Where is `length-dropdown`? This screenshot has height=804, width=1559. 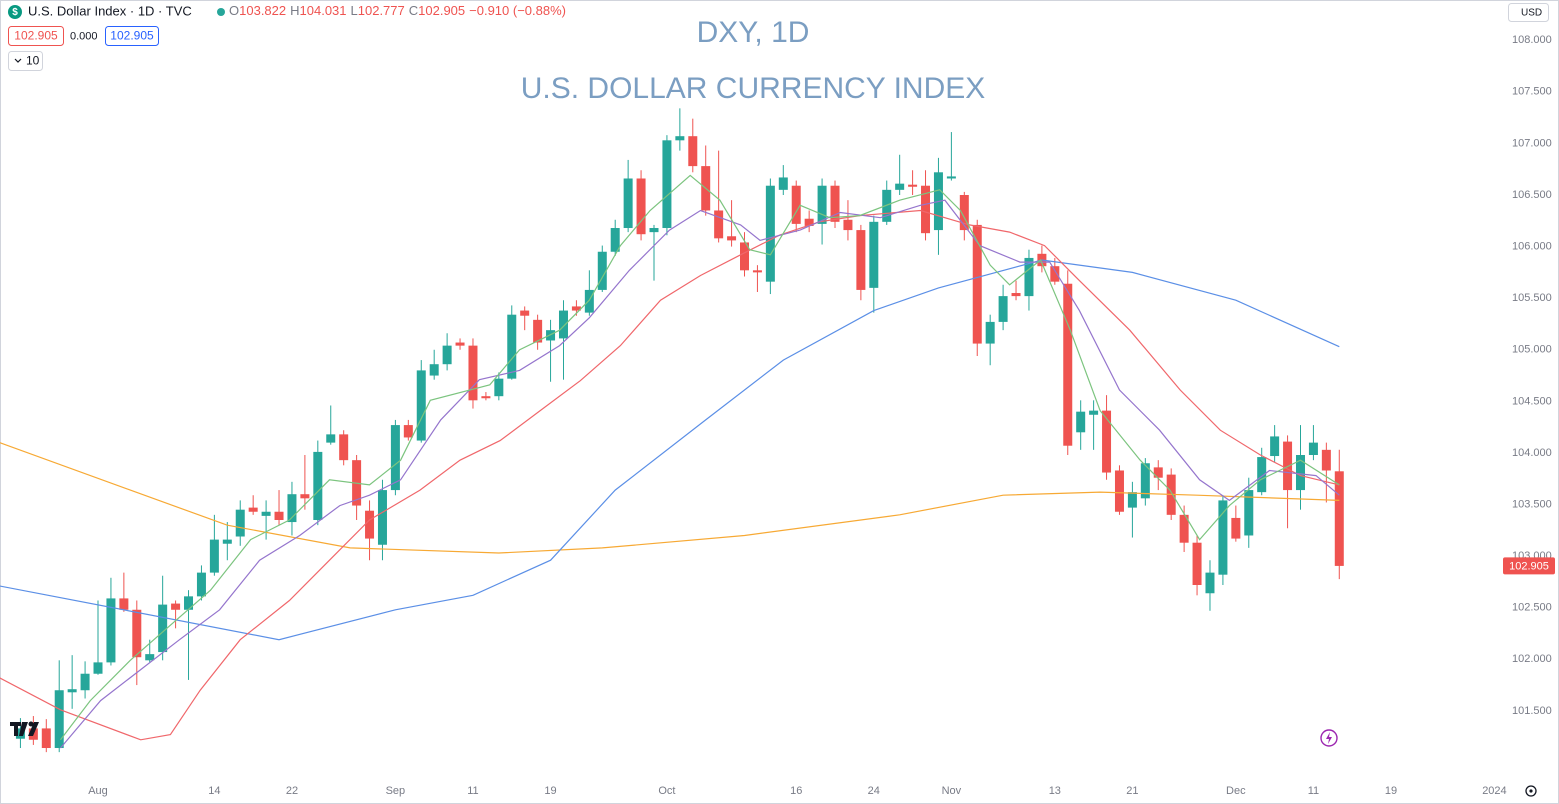 length-dropdown is located at coordinates (25, 61).